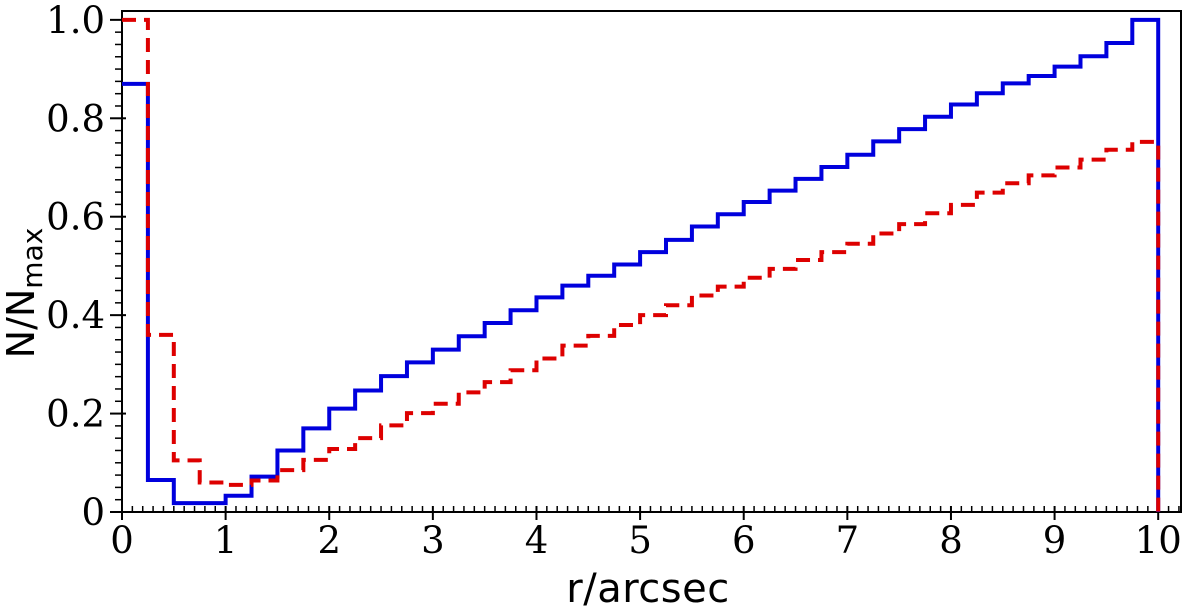  What do you see at coordinates (744, 540) in the screenshot?
I see `x-tick-label: 6` at bounding box center [744, 540].